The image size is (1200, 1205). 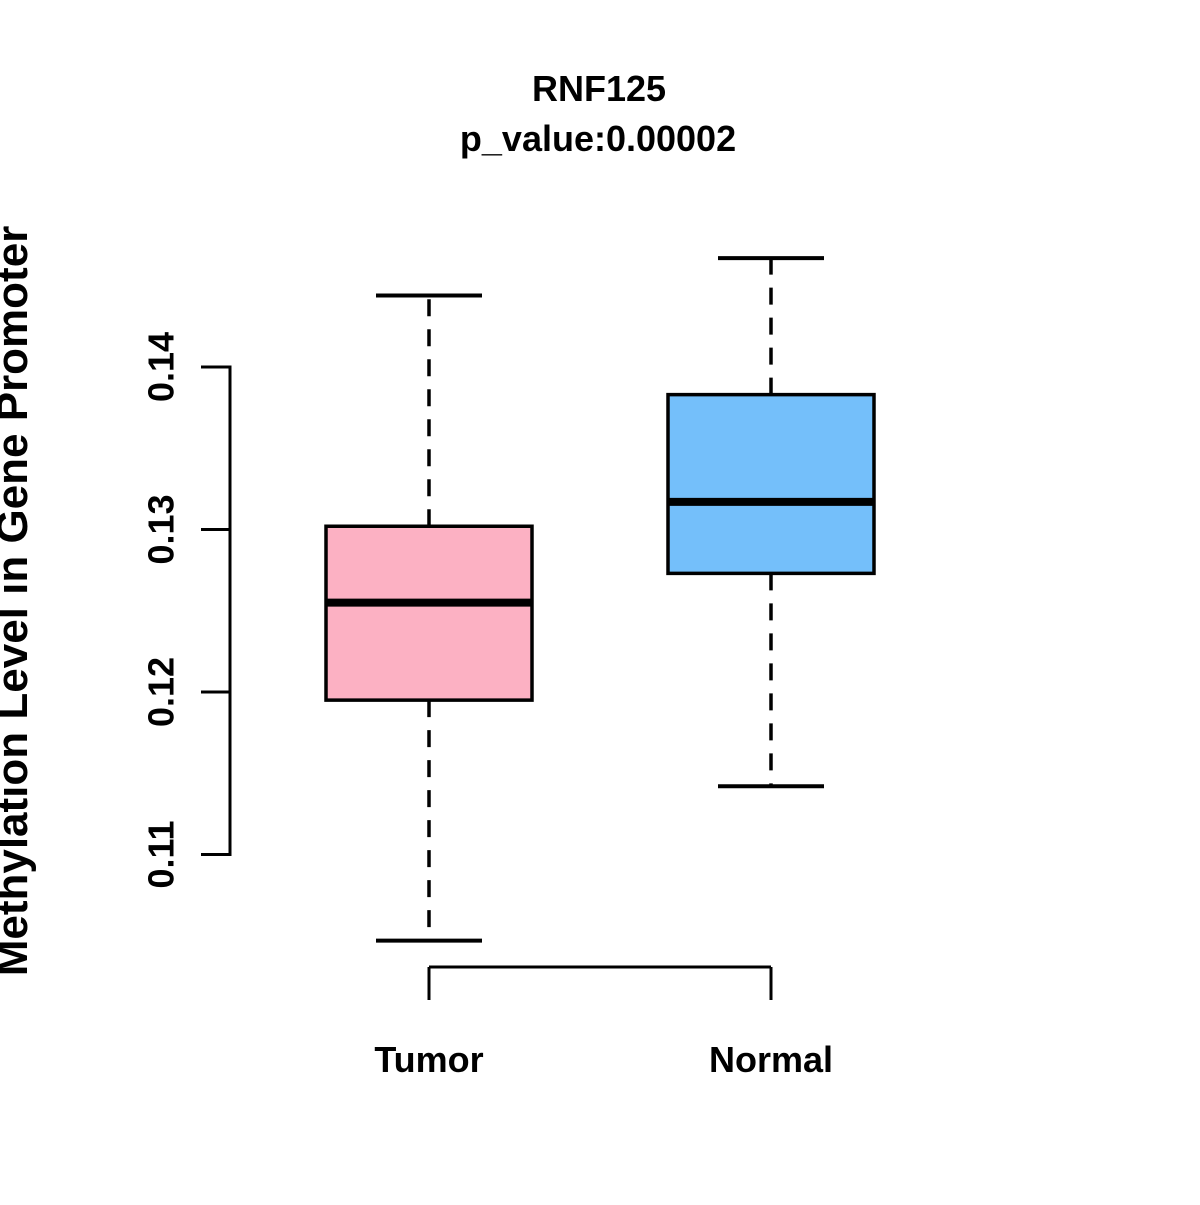 What do you see at coordinates (771, 1059) in the screenshot?
I see `x-category-label-normal: Normal` at bounding box center [771, 1059].